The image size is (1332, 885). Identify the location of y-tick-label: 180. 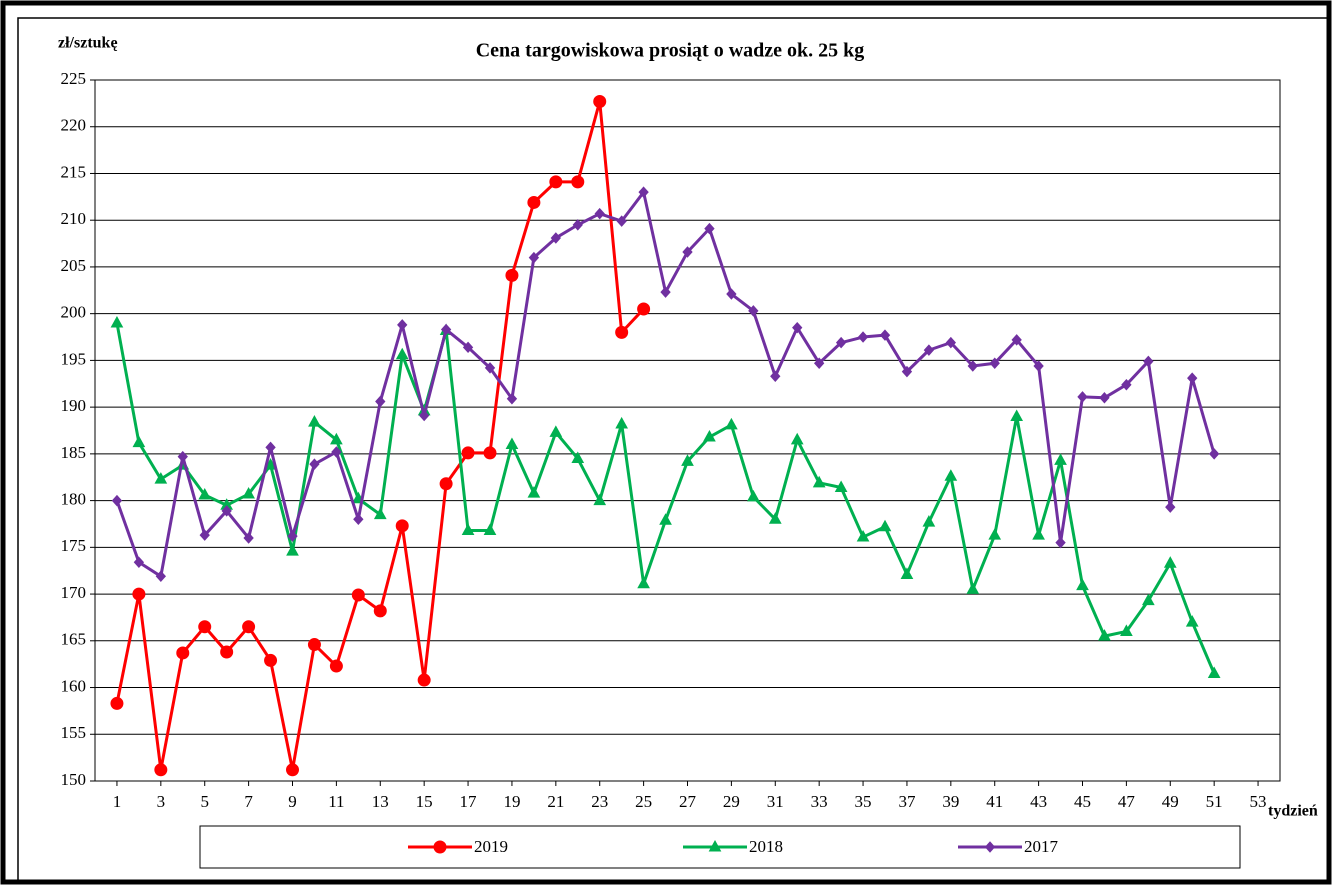
(74, 499).